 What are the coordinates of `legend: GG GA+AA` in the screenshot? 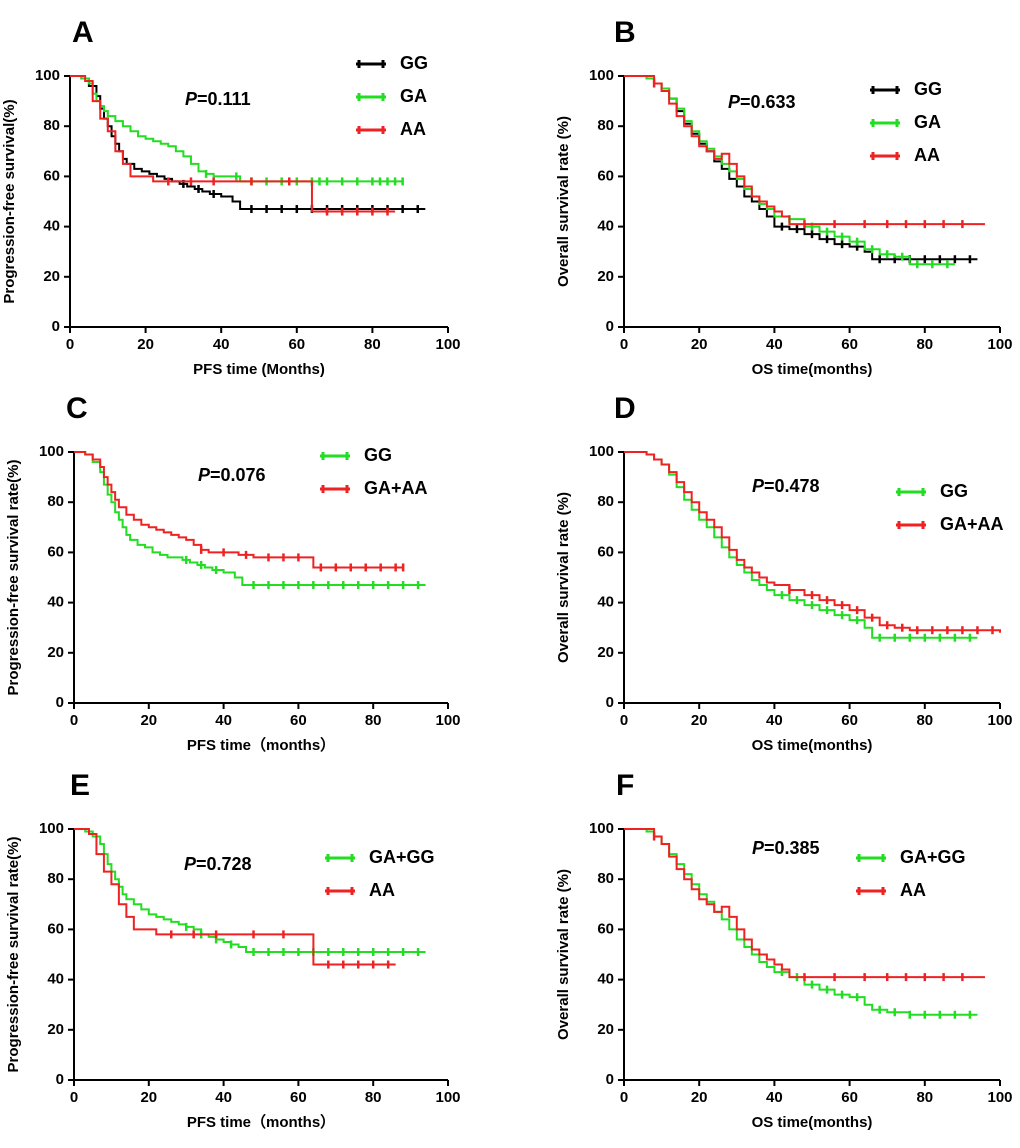 It's located at (374, 471).